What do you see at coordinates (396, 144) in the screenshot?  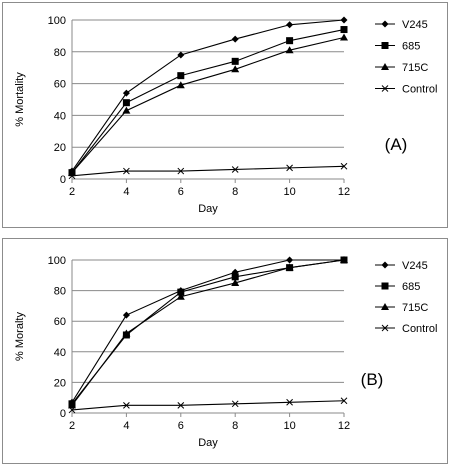 I see `chart-a-panel-label: (A)` at bounding box center [396, 144].